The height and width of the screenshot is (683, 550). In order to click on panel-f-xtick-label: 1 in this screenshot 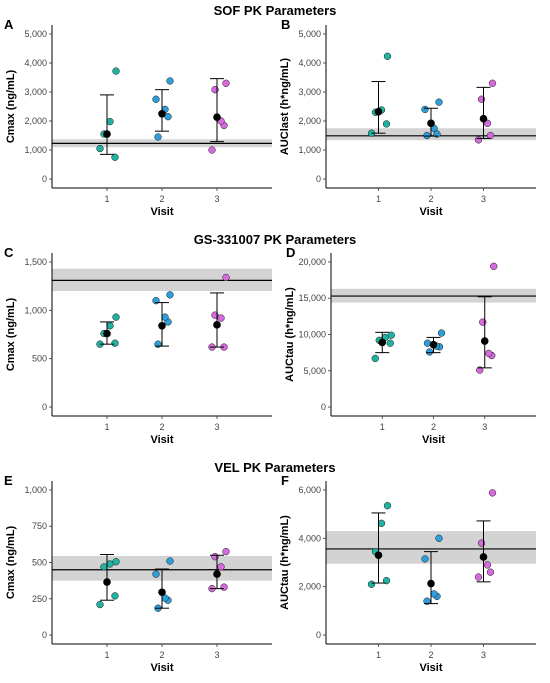, I will do `click(378, 655)`.